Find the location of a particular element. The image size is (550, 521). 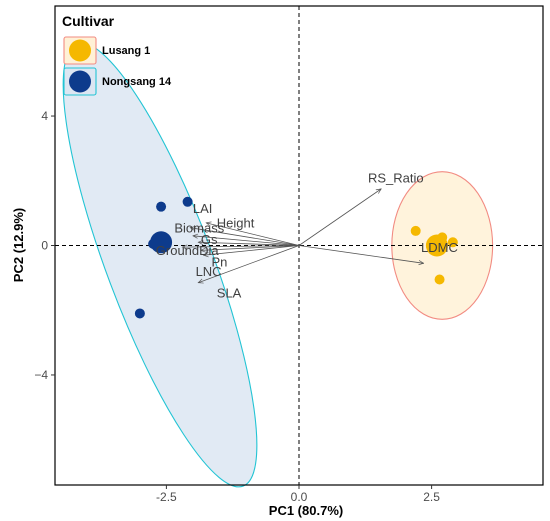

x-tick-label: 2.5 is located at coordinates (431, 497).